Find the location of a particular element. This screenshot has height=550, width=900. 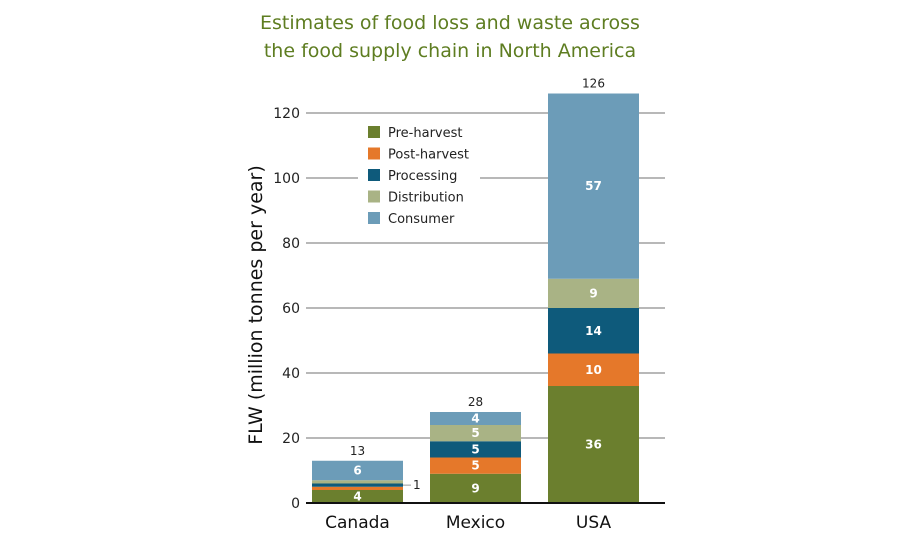

y-tick-label: 80 is located at coordinates (291, 244).